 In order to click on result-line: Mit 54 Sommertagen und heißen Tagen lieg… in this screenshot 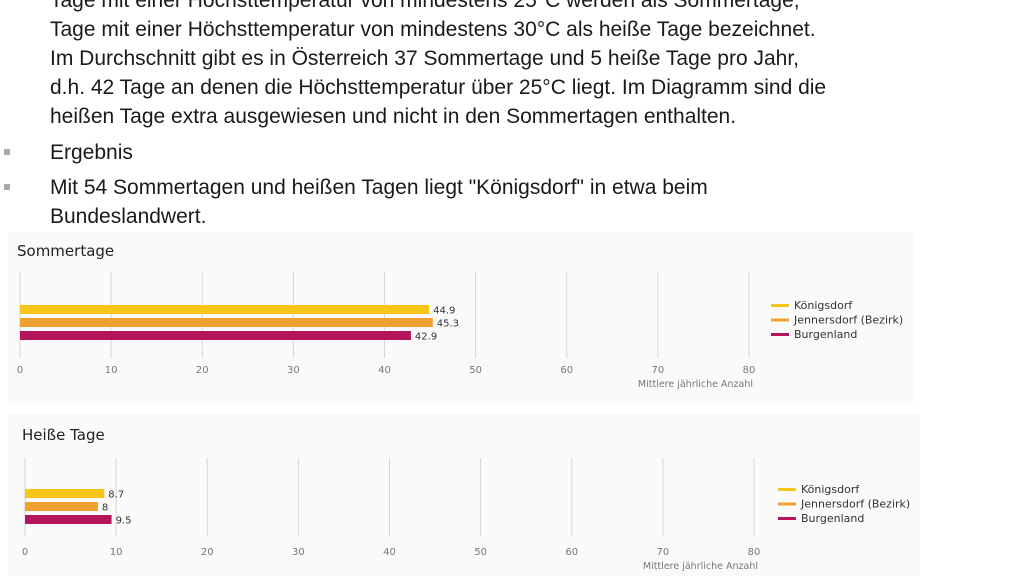, I will do `click(379, 187)`.